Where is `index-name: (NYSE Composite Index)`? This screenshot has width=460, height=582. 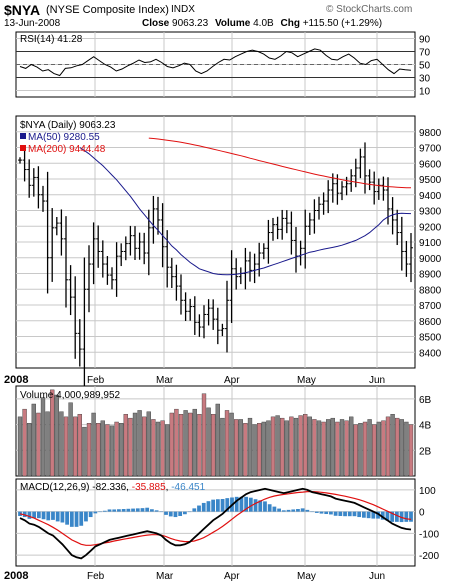
index-name: (NYSE Composite Index) is located at coordinates (107, 10).